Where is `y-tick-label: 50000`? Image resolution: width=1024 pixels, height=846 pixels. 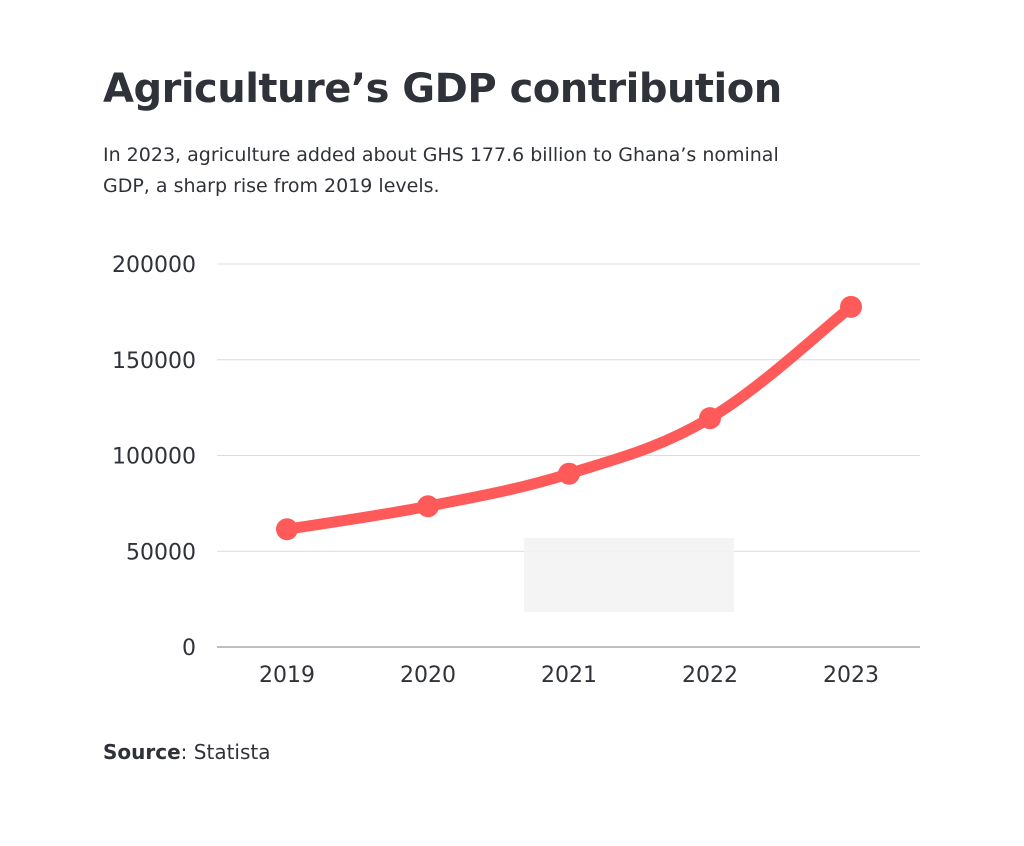 y-tick-label: 50000 is located at coordinates (161, 552).